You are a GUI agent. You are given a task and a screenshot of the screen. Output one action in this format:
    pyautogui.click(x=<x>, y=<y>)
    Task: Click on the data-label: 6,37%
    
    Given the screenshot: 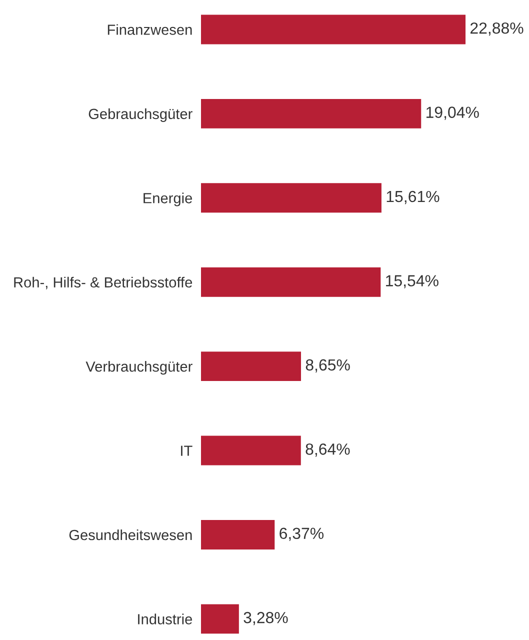 What is the action you would take?
    pyautogui.click(x=302, y=534)
    